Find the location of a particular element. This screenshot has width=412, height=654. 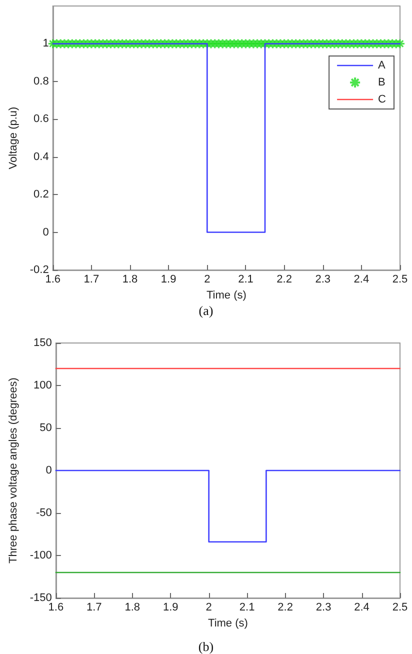

legend-label: A is located at coordinates (382, 66).